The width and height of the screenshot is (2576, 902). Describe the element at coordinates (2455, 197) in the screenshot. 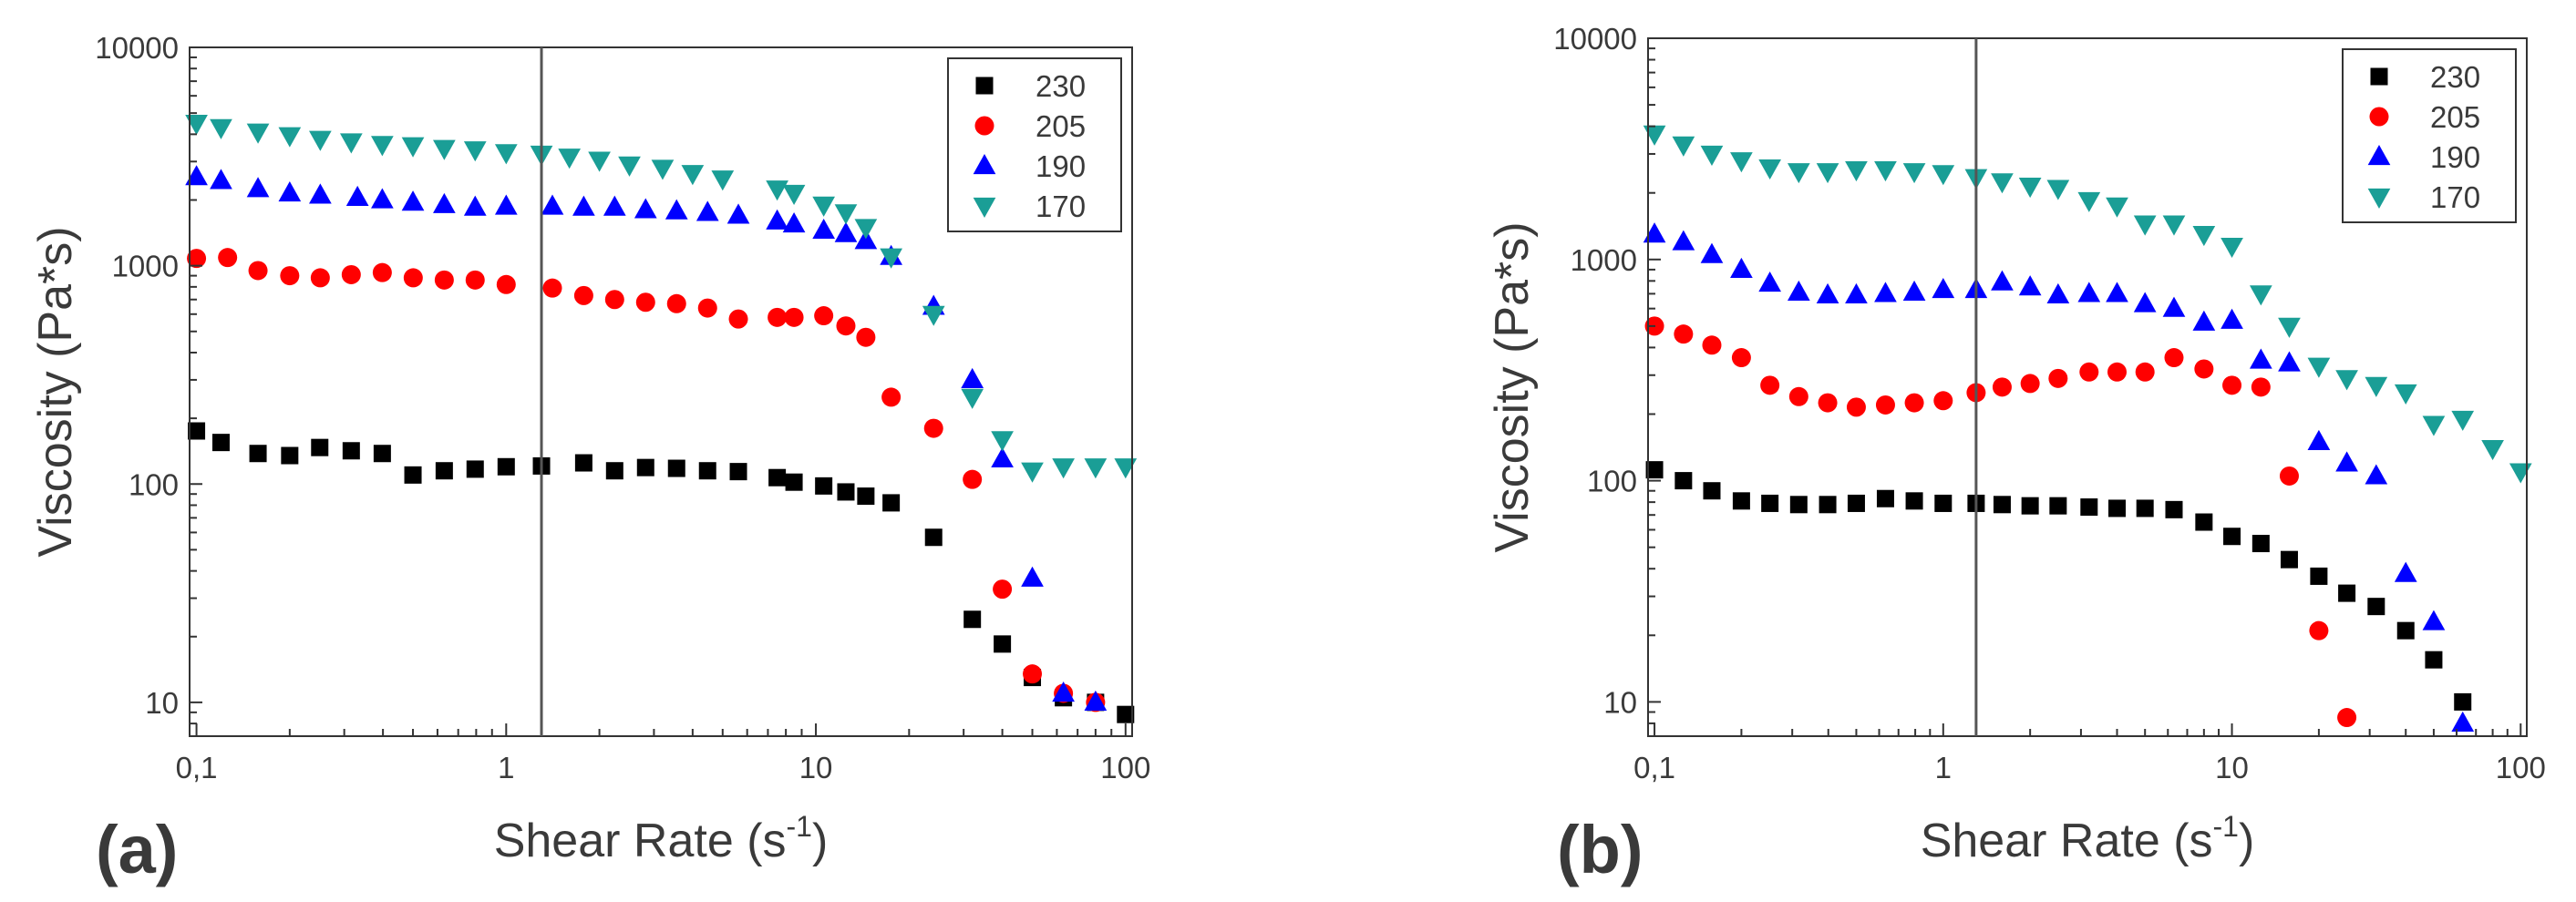

I see `legend-label: 170` at that location.